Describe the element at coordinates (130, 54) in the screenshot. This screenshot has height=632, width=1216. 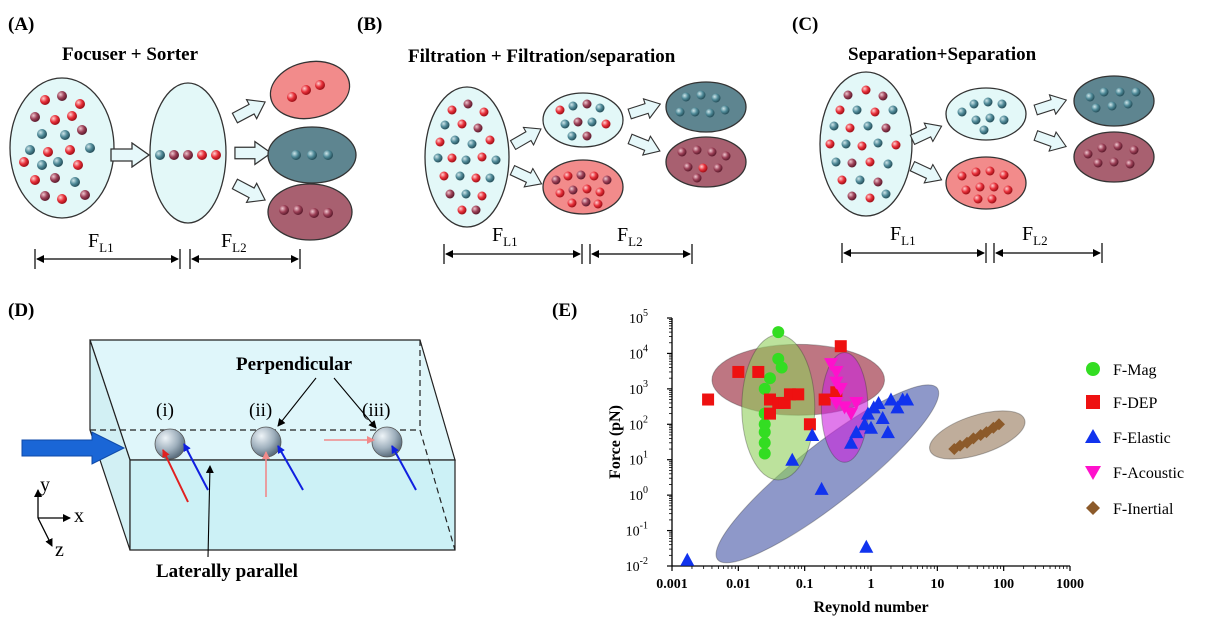
I see `panel-a-title: Focuser + Sorter` at that location.